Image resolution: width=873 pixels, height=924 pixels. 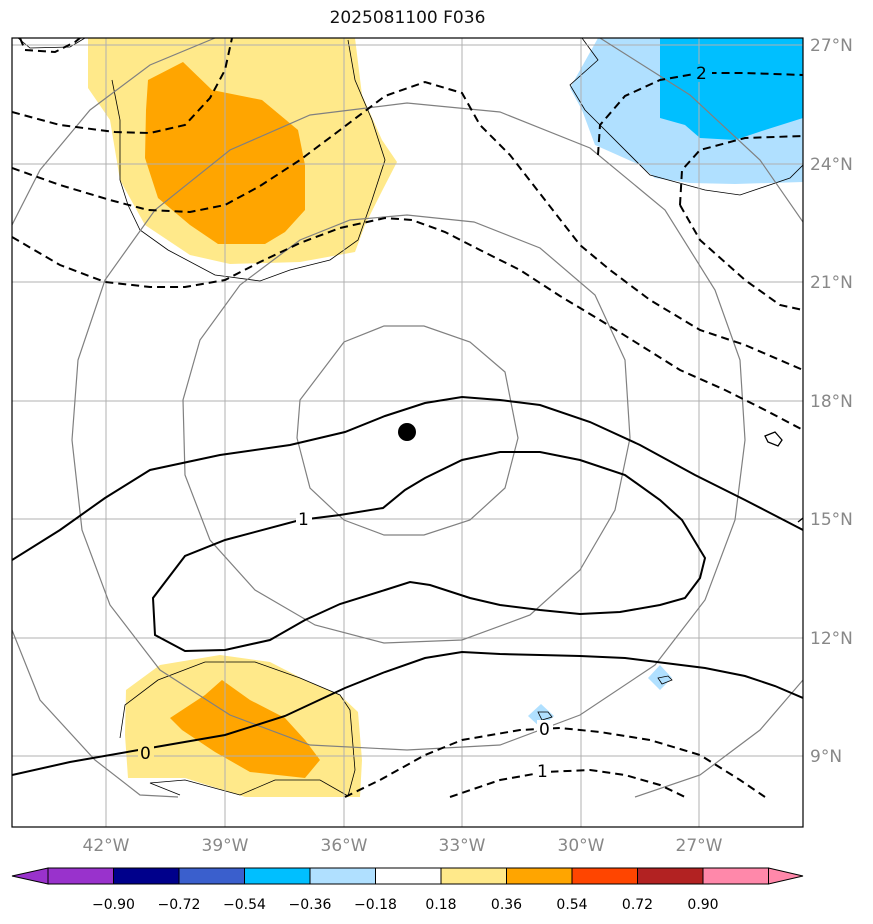 What do you see at coordinates (571, 905) in the screenshot?
I see `colorbar-tick: 0.54` at bounding box center [571, 905].